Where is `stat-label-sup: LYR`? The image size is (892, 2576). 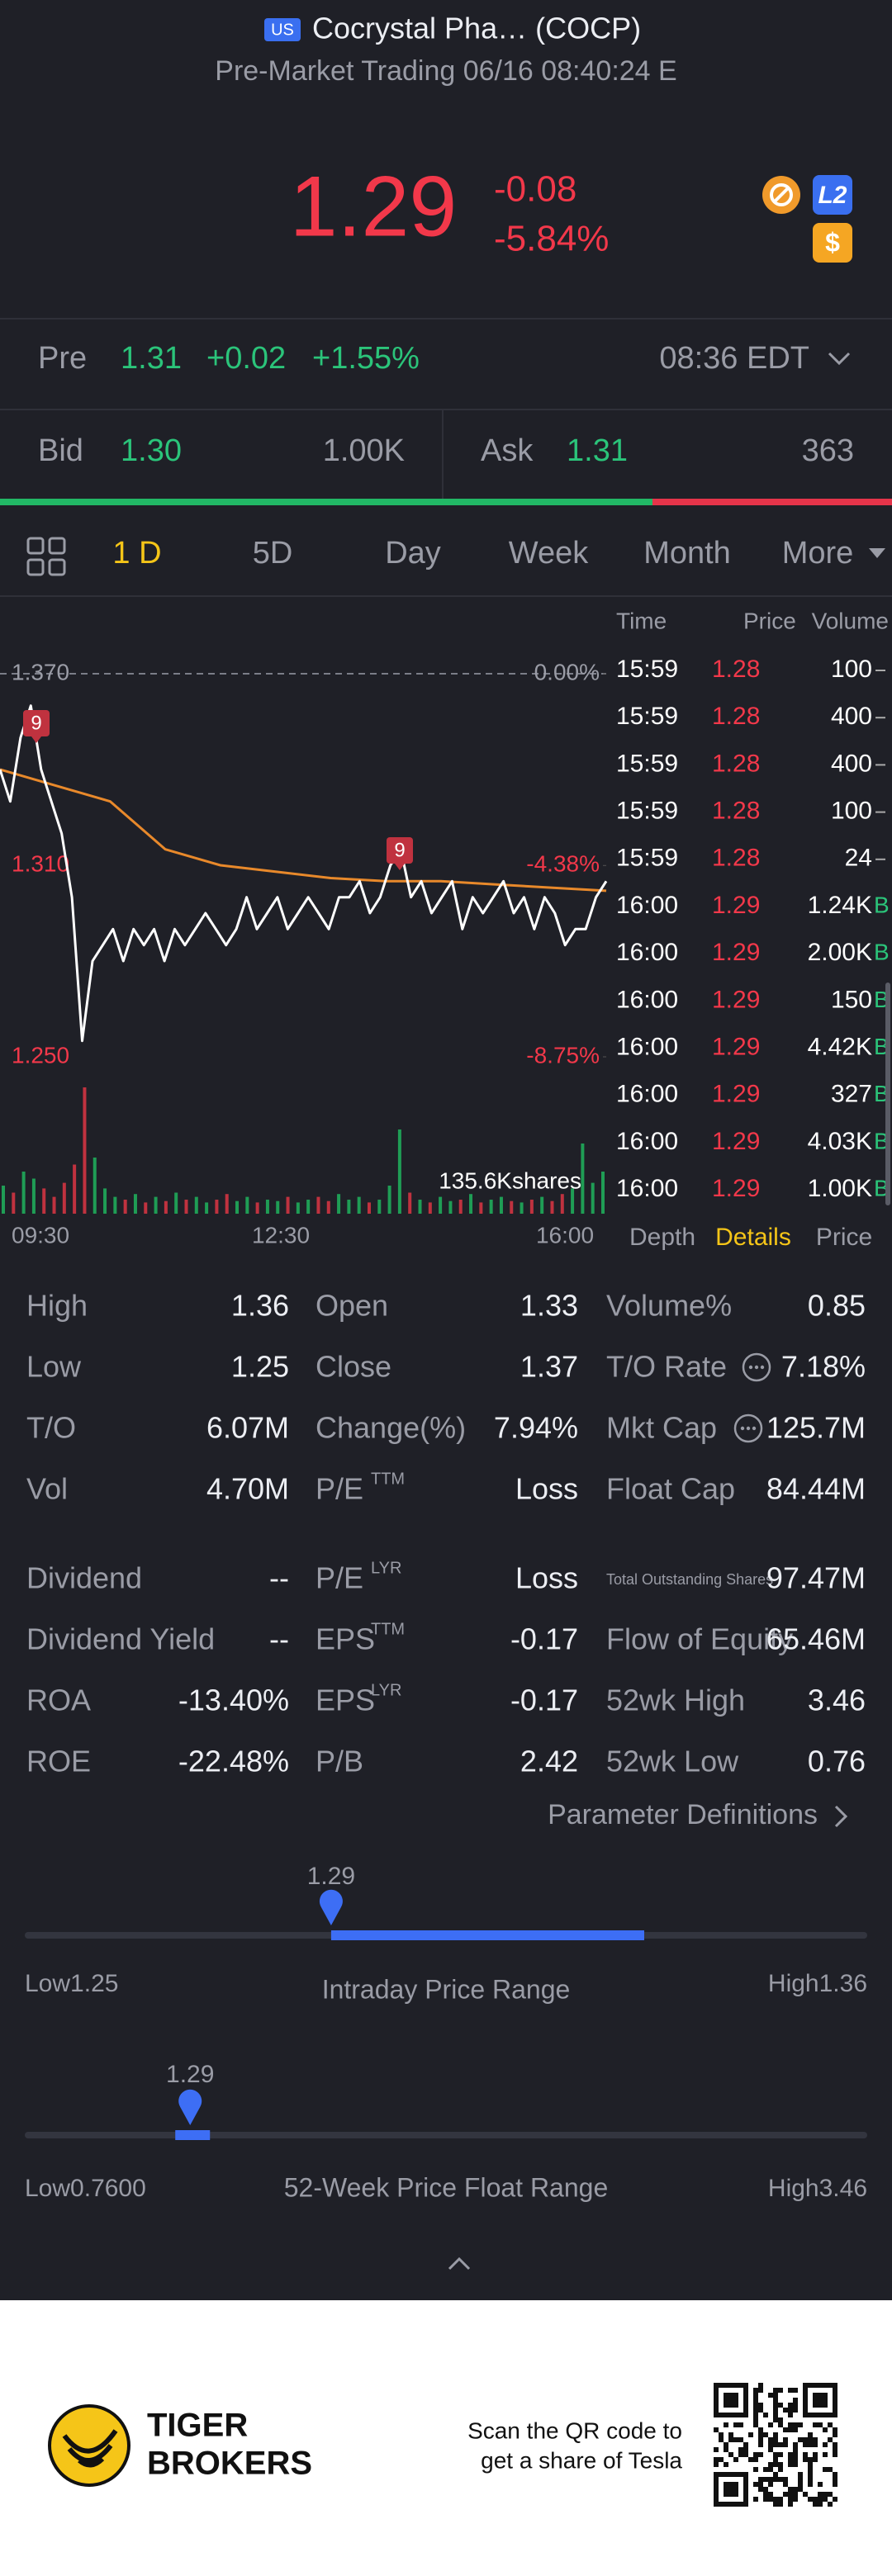
stat-label-sup: LYR is located at coordinates (386, 1690).